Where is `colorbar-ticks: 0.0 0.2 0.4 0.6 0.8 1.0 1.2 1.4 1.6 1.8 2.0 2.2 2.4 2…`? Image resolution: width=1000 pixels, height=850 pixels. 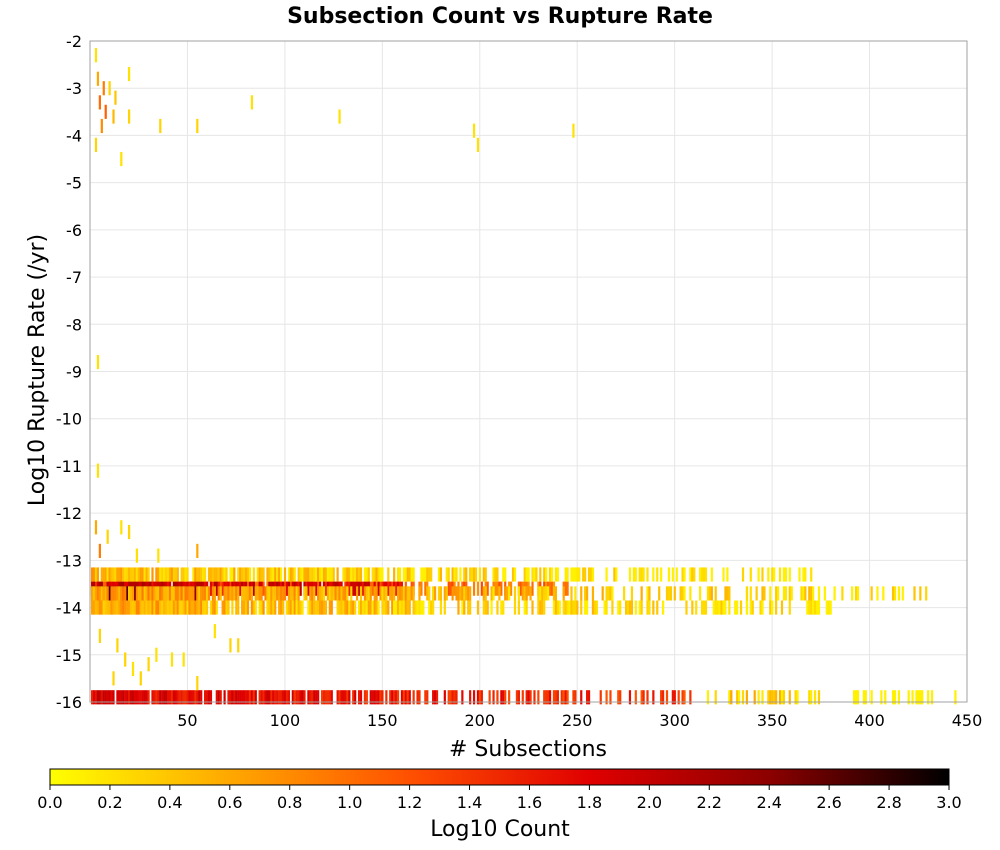
colorbar-ticks: 0.0 0.2 0.4 0.6 0.8 1.0 1.2 1.4 1.6 1.8 2.0 2.2 2.4 2… is located at coordinates (499, 798).